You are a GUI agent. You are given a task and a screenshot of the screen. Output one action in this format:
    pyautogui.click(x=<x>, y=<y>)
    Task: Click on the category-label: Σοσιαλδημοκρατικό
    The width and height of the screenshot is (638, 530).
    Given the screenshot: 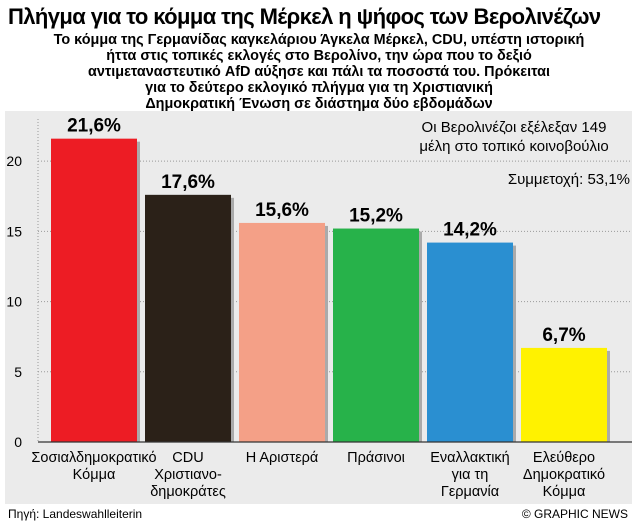 What is the action you would take?
    pyautogui.click(x=93, y=458)
    